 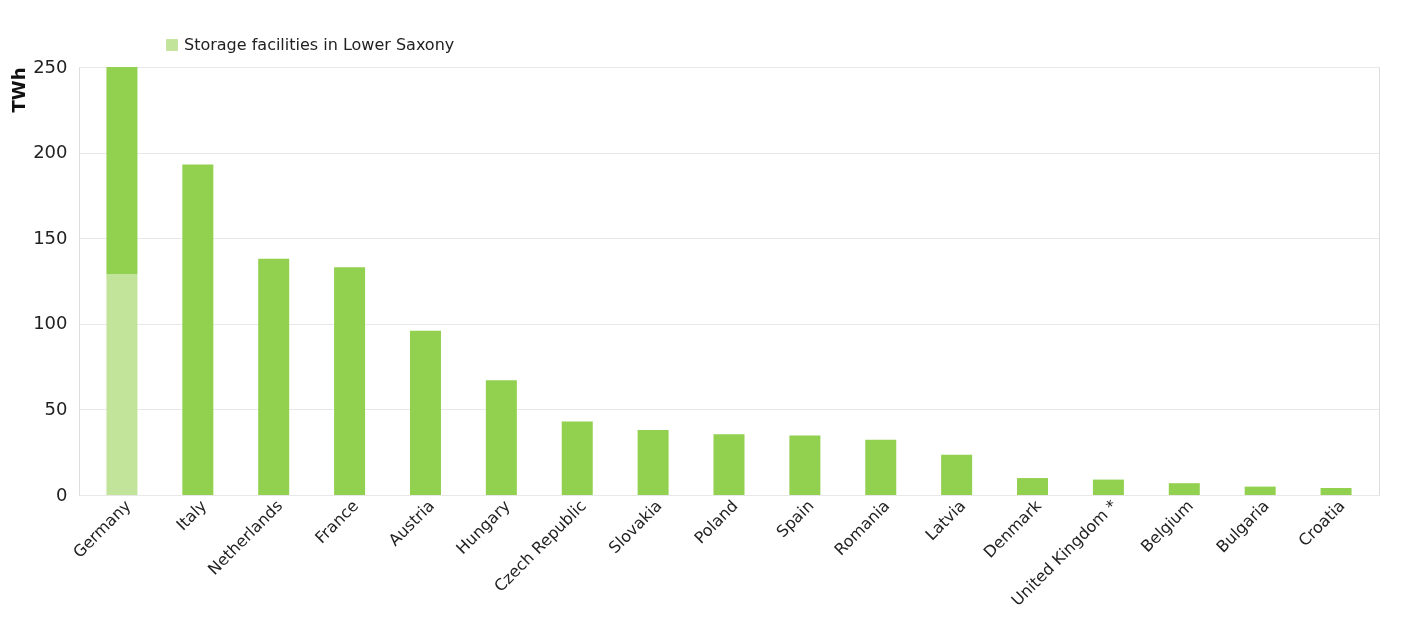 I want to click on y-tick-label: 100, so click(x=50, y=323).